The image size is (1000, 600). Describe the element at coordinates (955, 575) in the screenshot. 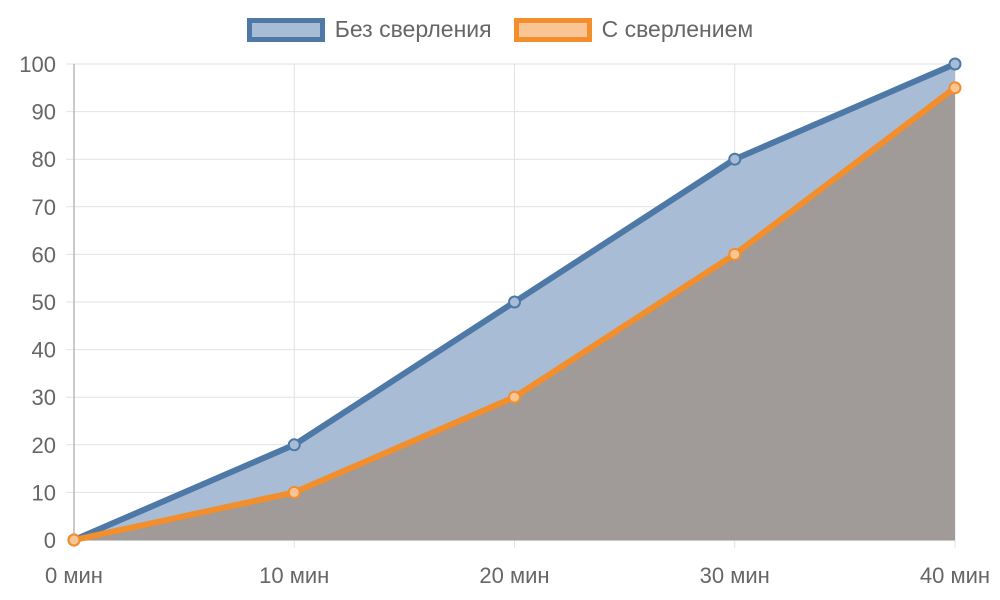

I see `x-tick-label-4: 40 мин` at that location.